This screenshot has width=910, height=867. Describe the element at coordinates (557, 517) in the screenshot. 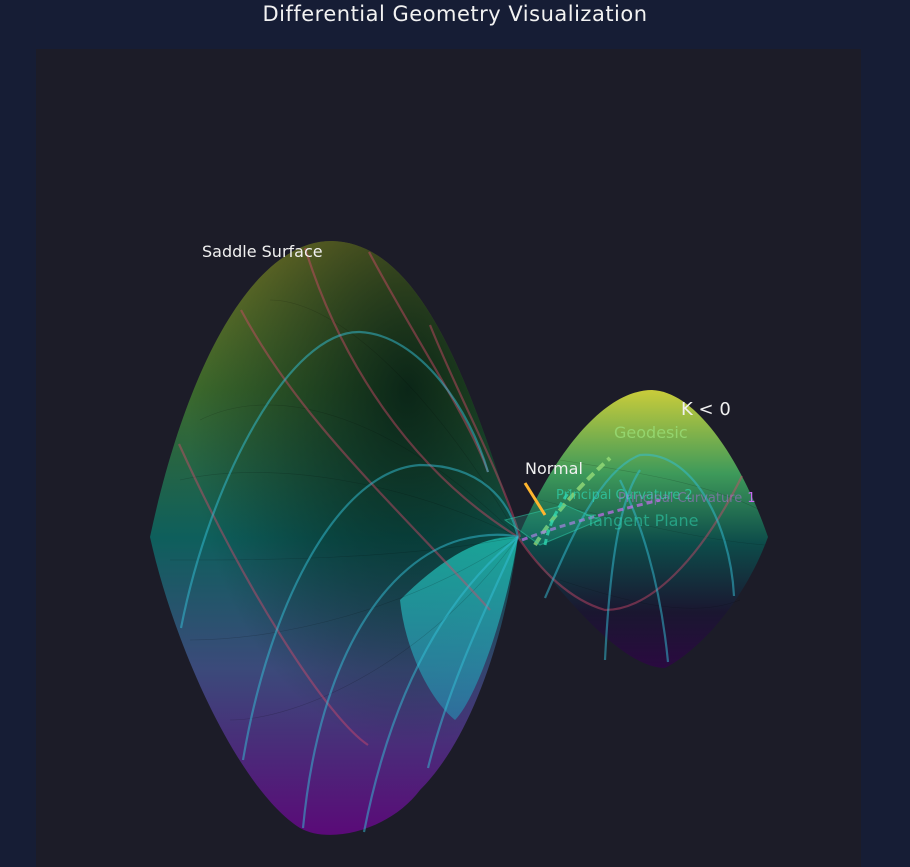

I see `principal-curvature-2-curve` at that location.